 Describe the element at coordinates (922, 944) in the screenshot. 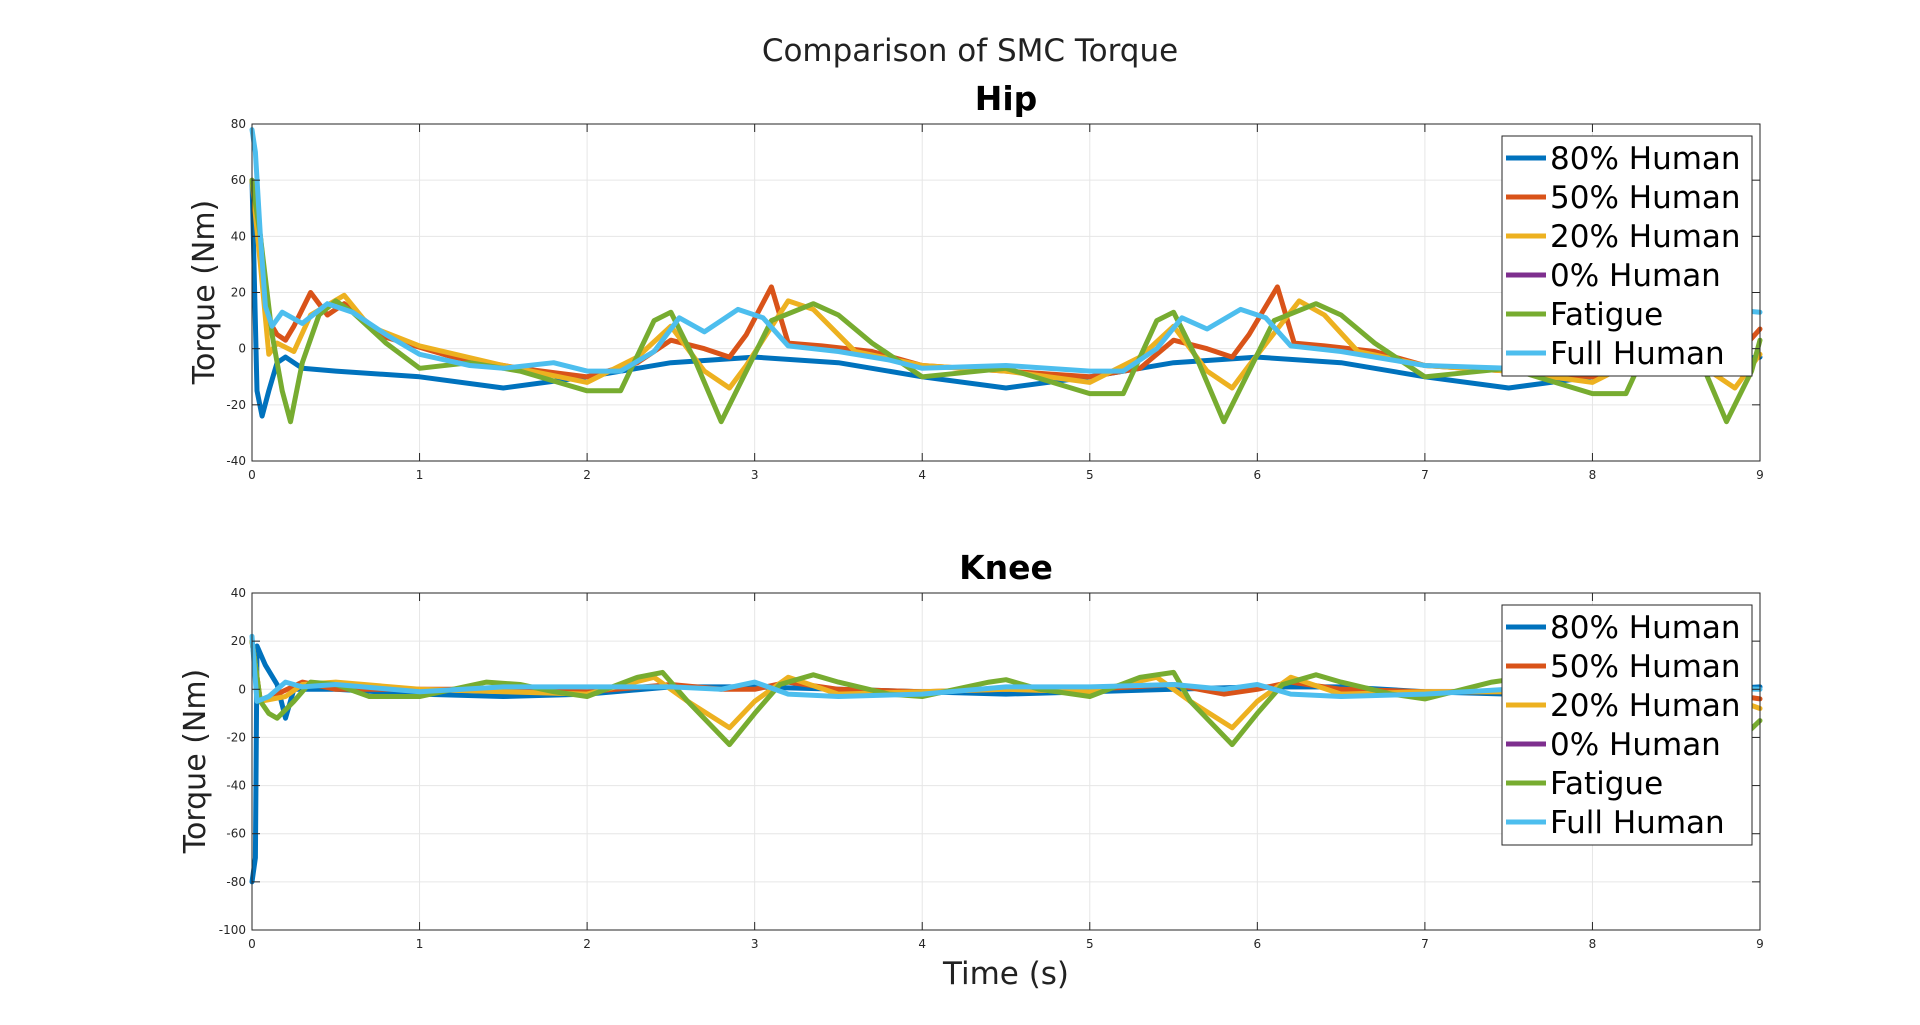

I see `knee-x-tick-label: 4` at that location.